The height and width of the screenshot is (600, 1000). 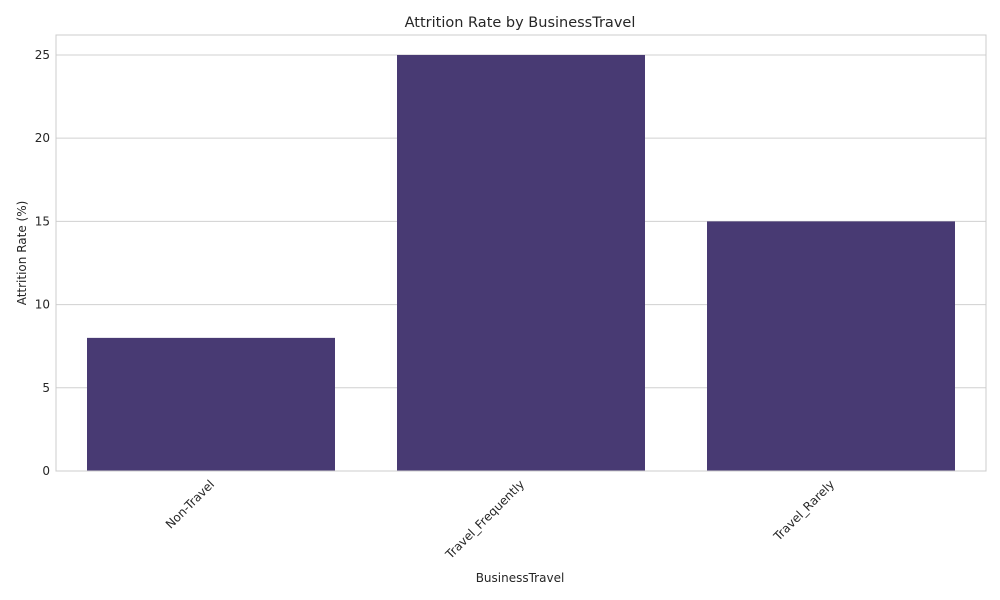 I want to click on x-tick-label: Travel_Rarely, so click(x=803, y=510).